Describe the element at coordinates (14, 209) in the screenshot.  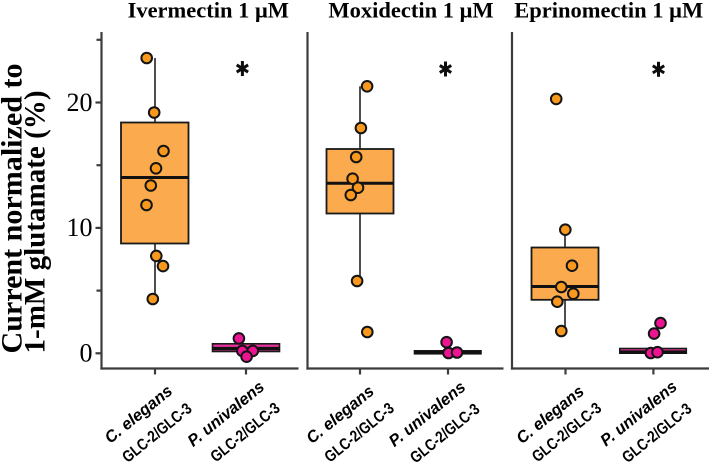
I see `svg-text: Current normalized to` at that location.